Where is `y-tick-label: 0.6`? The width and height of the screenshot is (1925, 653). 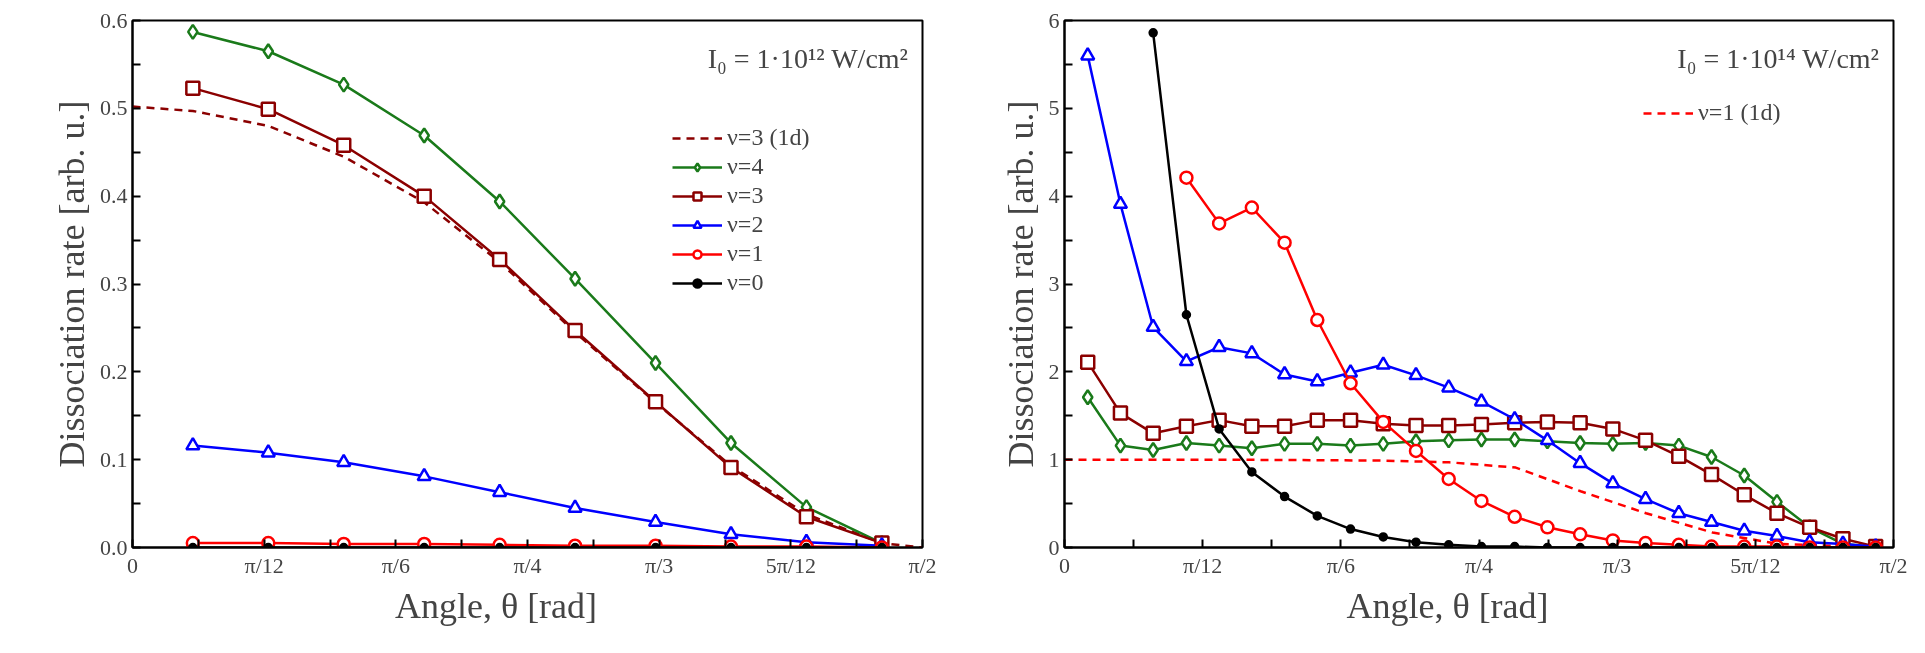
y-tick-label: 0.6 is located at coordinates (114, 20).